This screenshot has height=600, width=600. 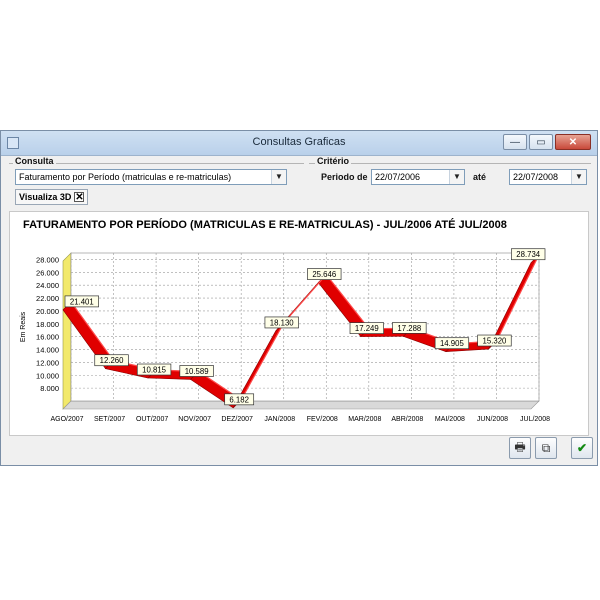 I want to click on minimize-button: —, so click(x=515, y=142).